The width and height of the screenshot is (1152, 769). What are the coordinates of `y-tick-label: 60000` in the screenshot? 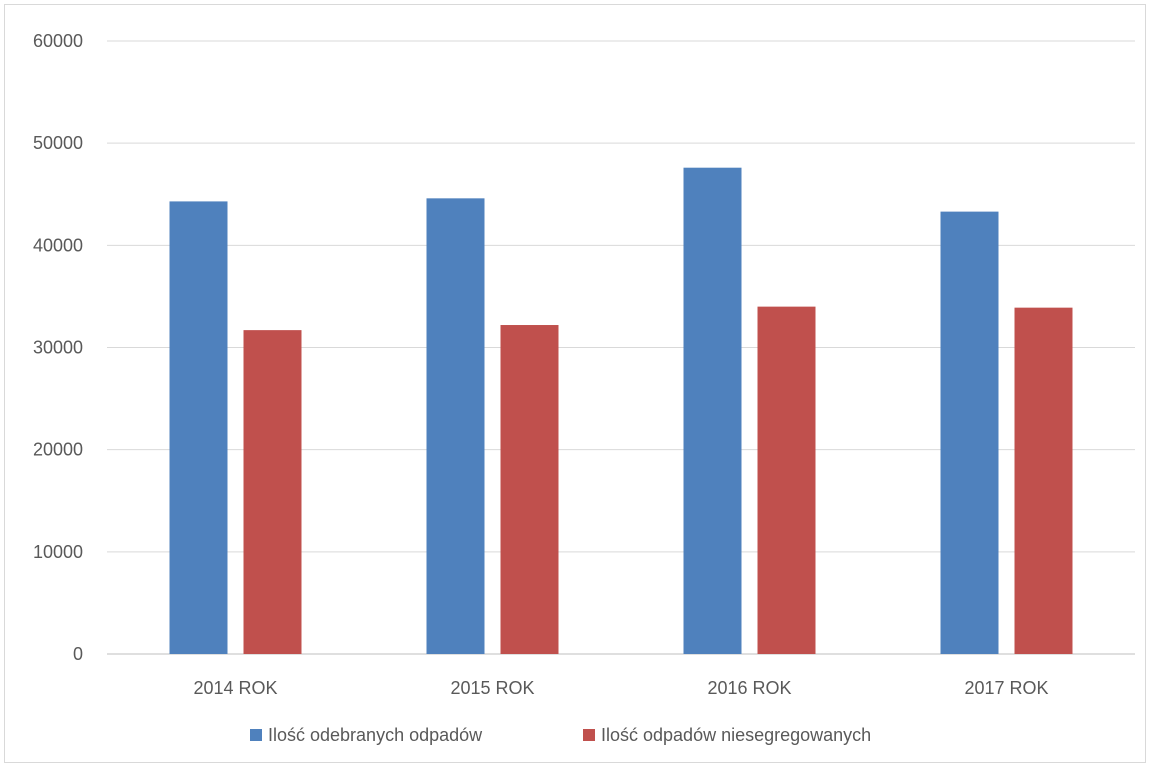 It's located at (58, 41).